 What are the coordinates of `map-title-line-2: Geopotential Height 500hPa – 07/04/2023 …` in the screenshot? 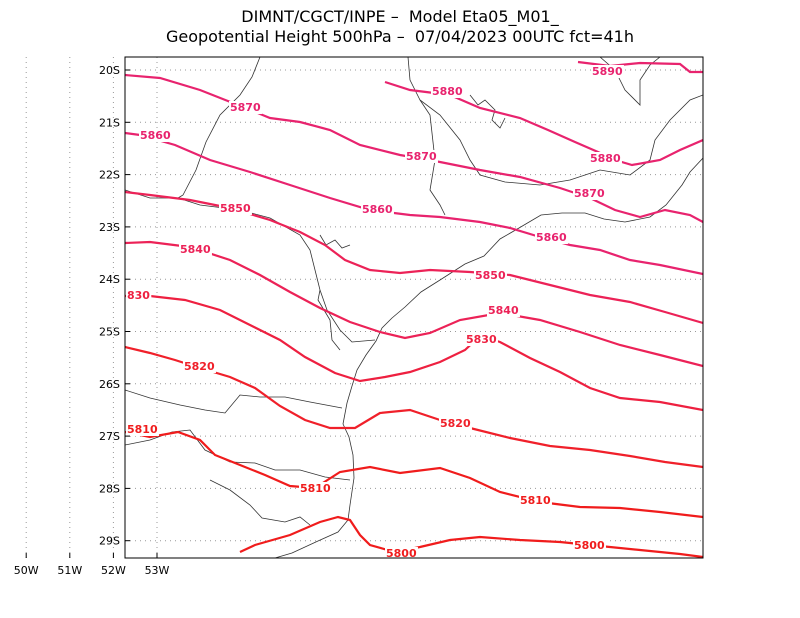 It's located at (399, 36).